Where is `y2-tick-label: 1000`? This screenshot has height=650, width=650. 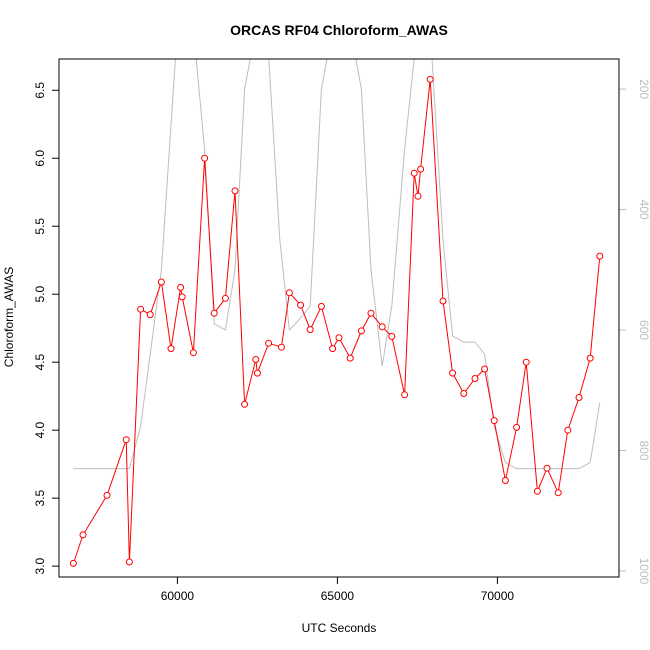 y2-tick-label: 1000 is located at coordinates (643, 571).